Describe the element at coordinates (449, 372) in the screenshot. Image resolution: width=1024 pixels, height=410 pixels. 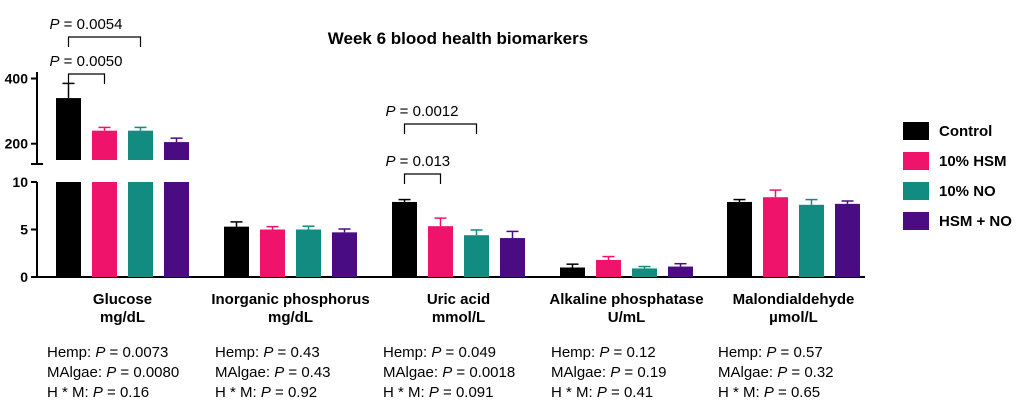
I see `stat-malgae: MAlgae: P = 0.0018` at that location.